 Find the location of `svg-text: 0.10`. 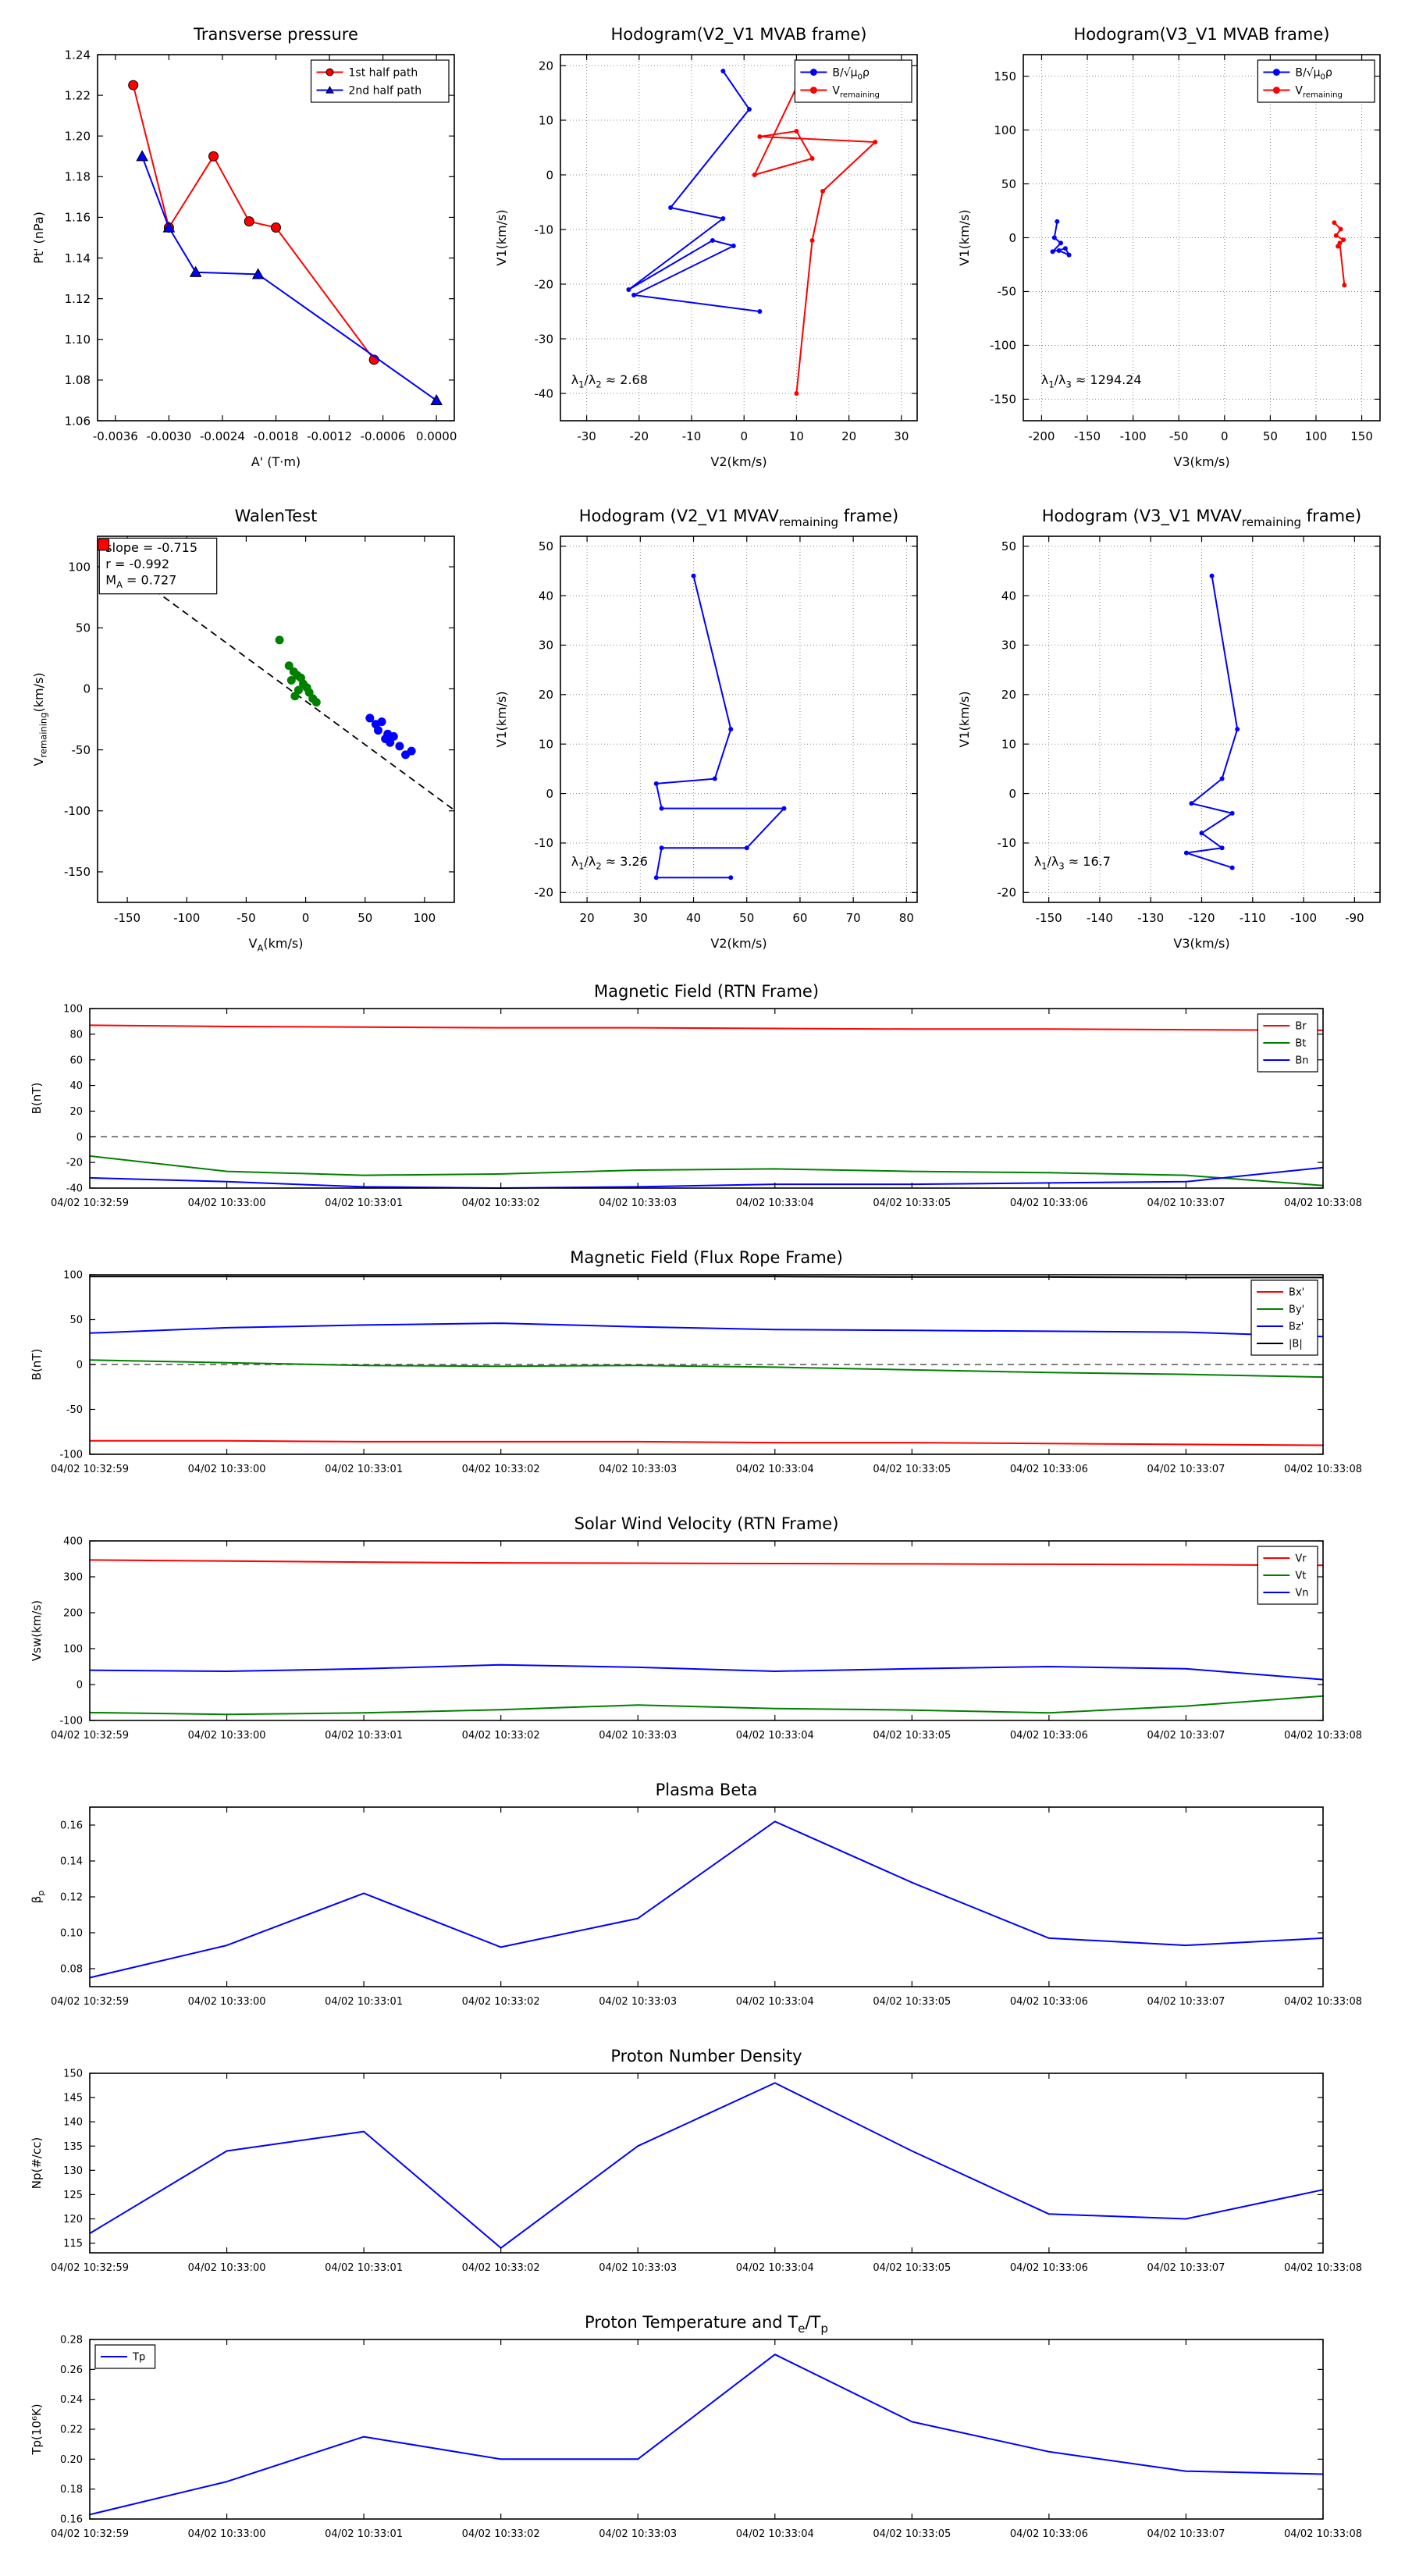

svg-text: 0.10 is located at coordinates (72, 1934).